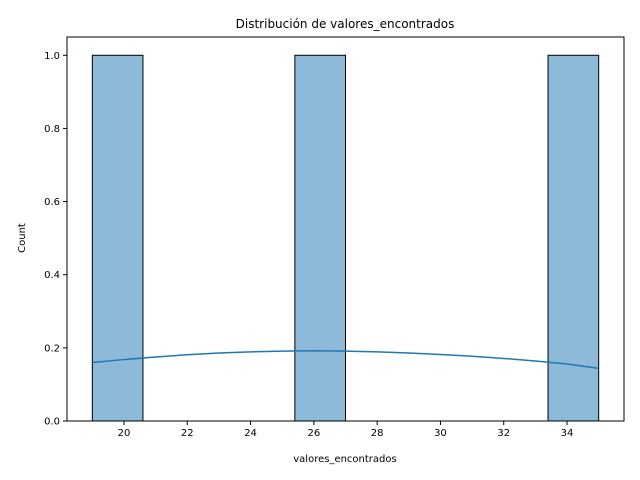 The image size is (640, 480). Describe the element at coordinates (344, 459) in the screenshot. I see `x-axis-label: valores_encontrados` at that location.